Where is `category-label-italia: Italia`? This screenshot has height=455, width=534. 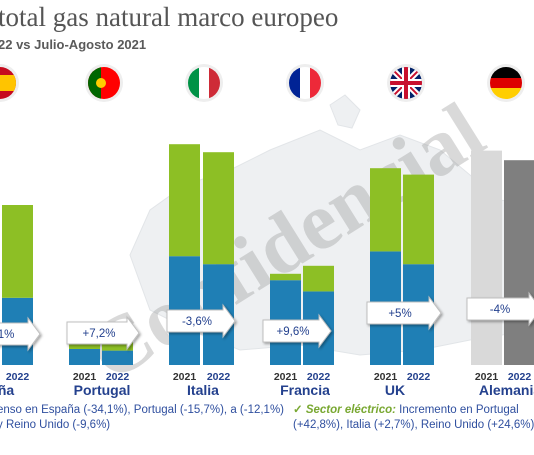 category-label-italia: Italia is located at coordinates (203, 390).